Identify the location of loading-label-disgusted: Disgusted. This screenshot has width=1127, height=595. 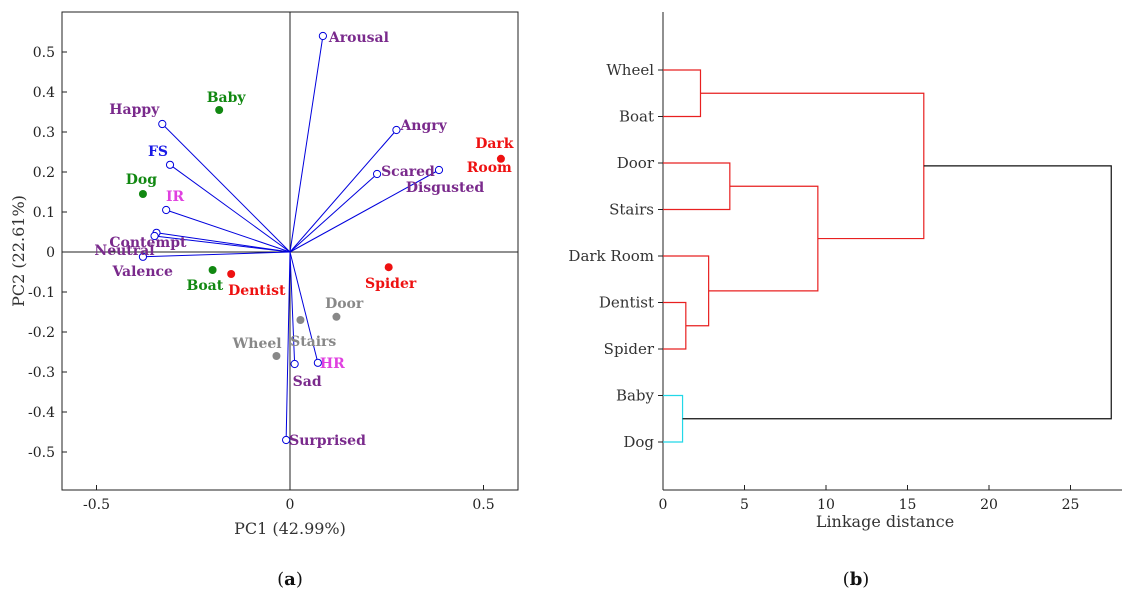
(445, 188).